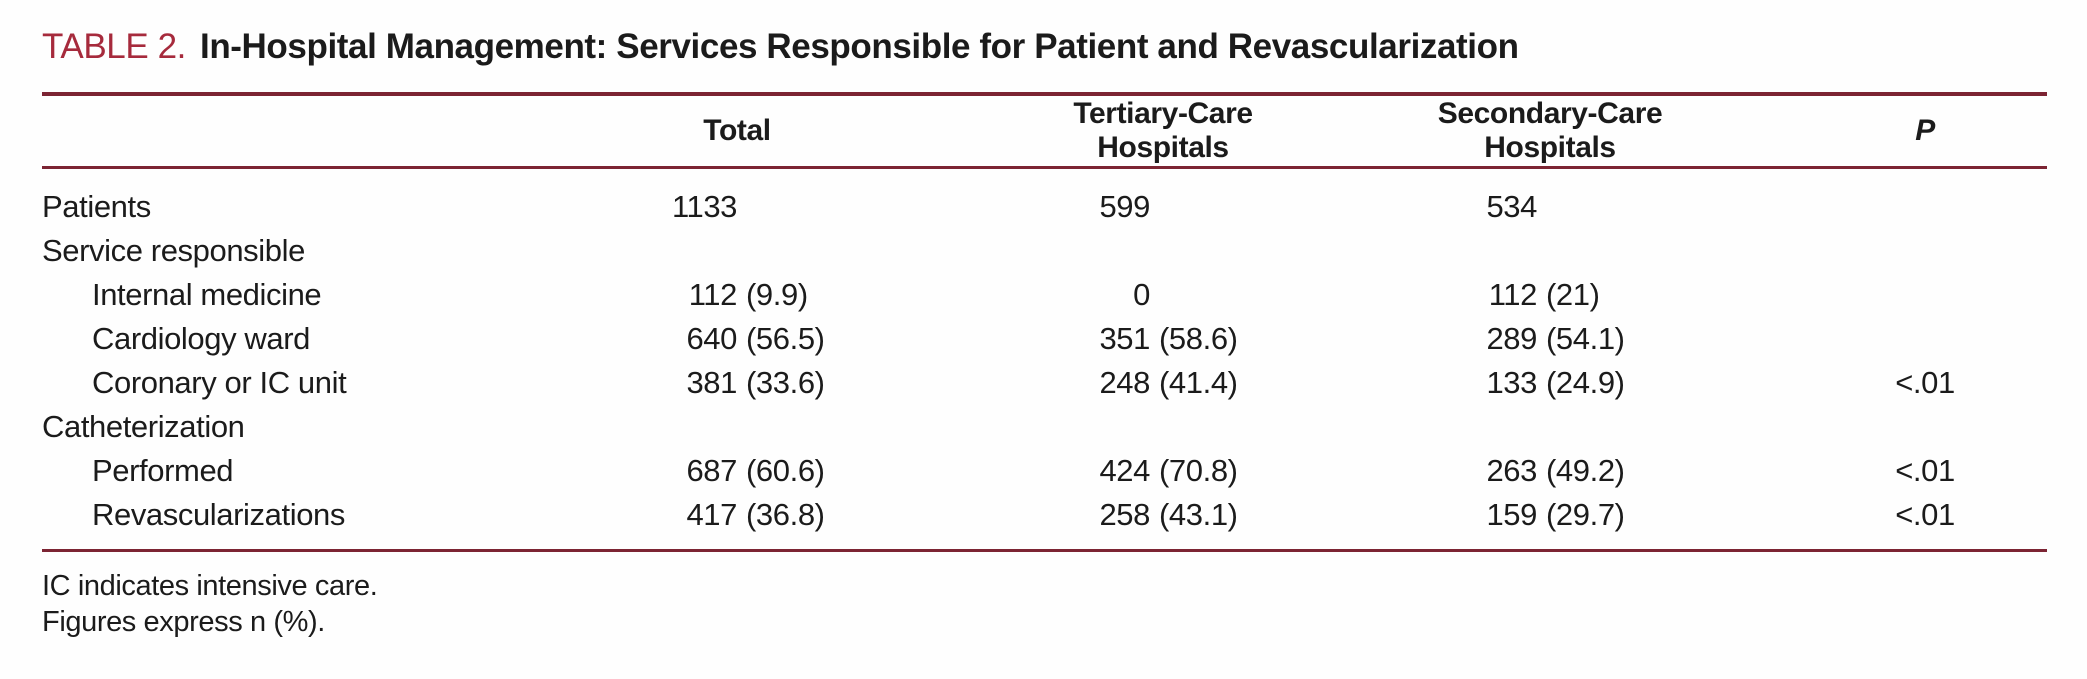 The height and width of the screenshot is (679, 2087). What do you see at coordinates (711, 382) in the screenshot?
I see `cell-count: 381` at bounding box center [711, 382].